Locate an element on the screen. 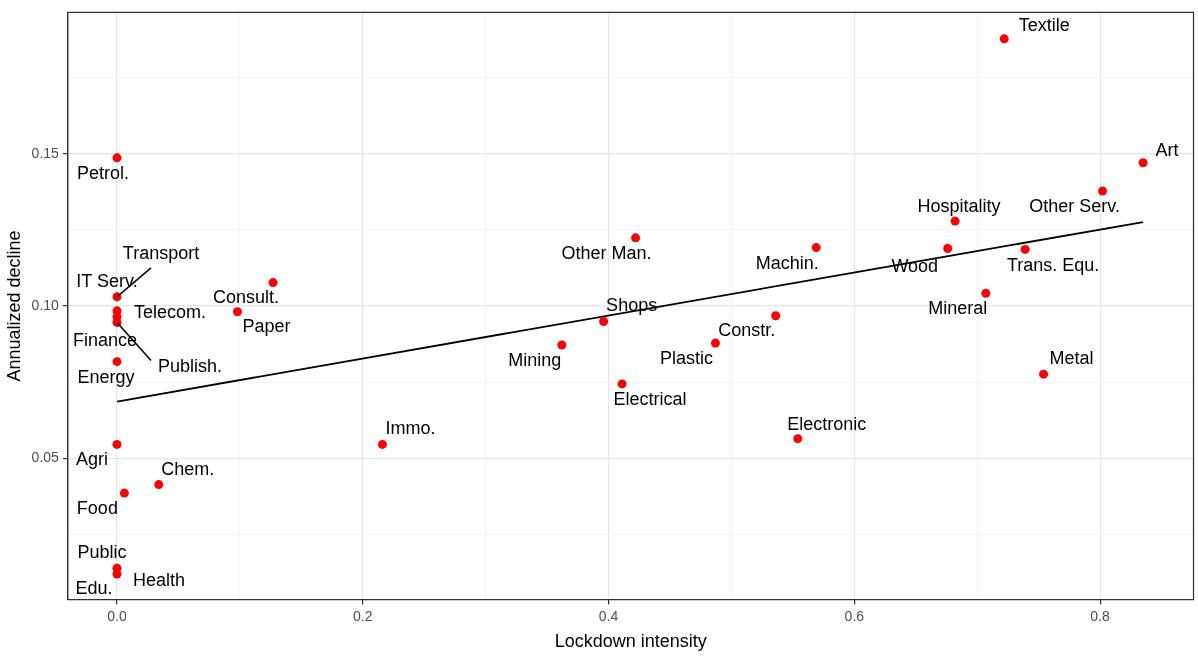  annotation: Plastic is located at coordinates (686, 358).